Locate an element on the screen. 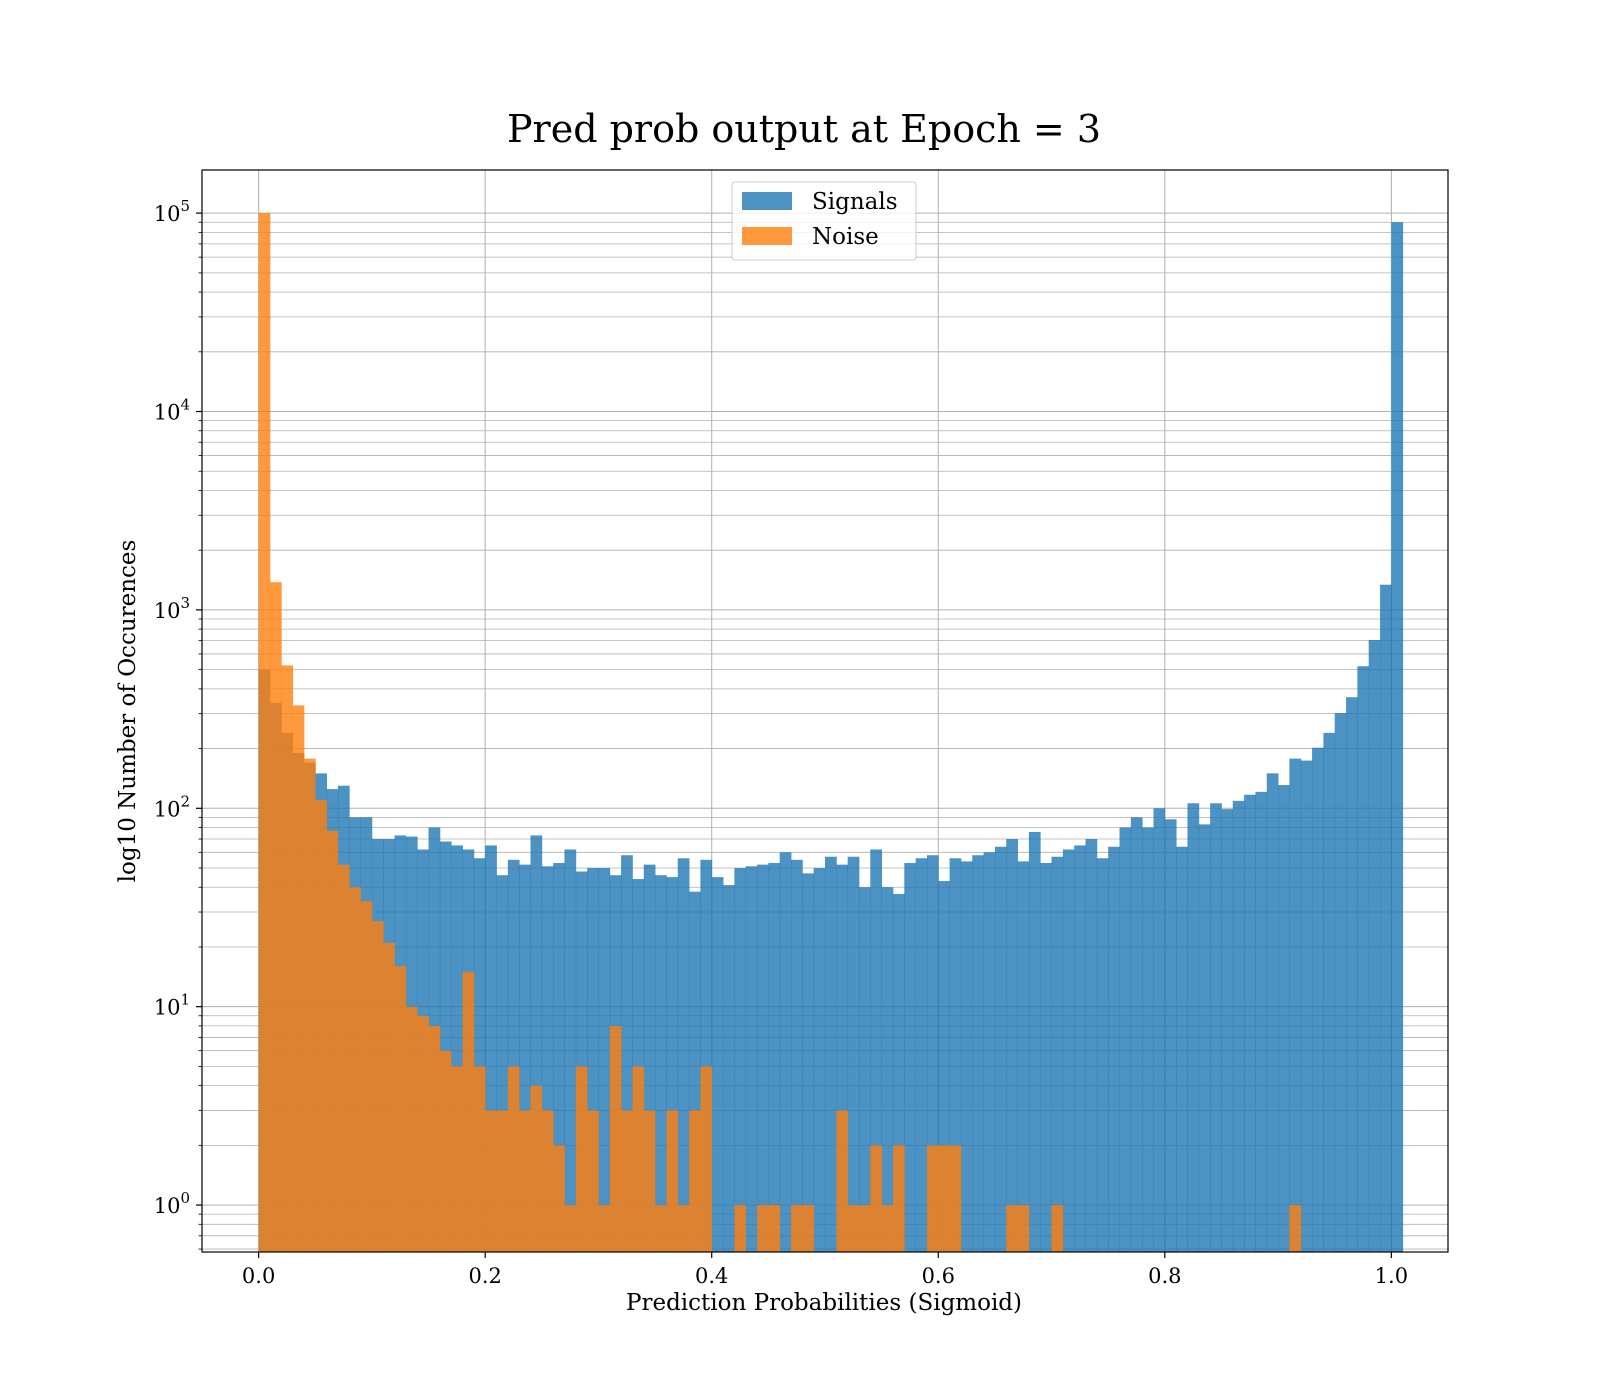 The height and width of the screenshot is (1400, 1600). x-tick-label: 0.0 is located at coordinates (258, 1276).